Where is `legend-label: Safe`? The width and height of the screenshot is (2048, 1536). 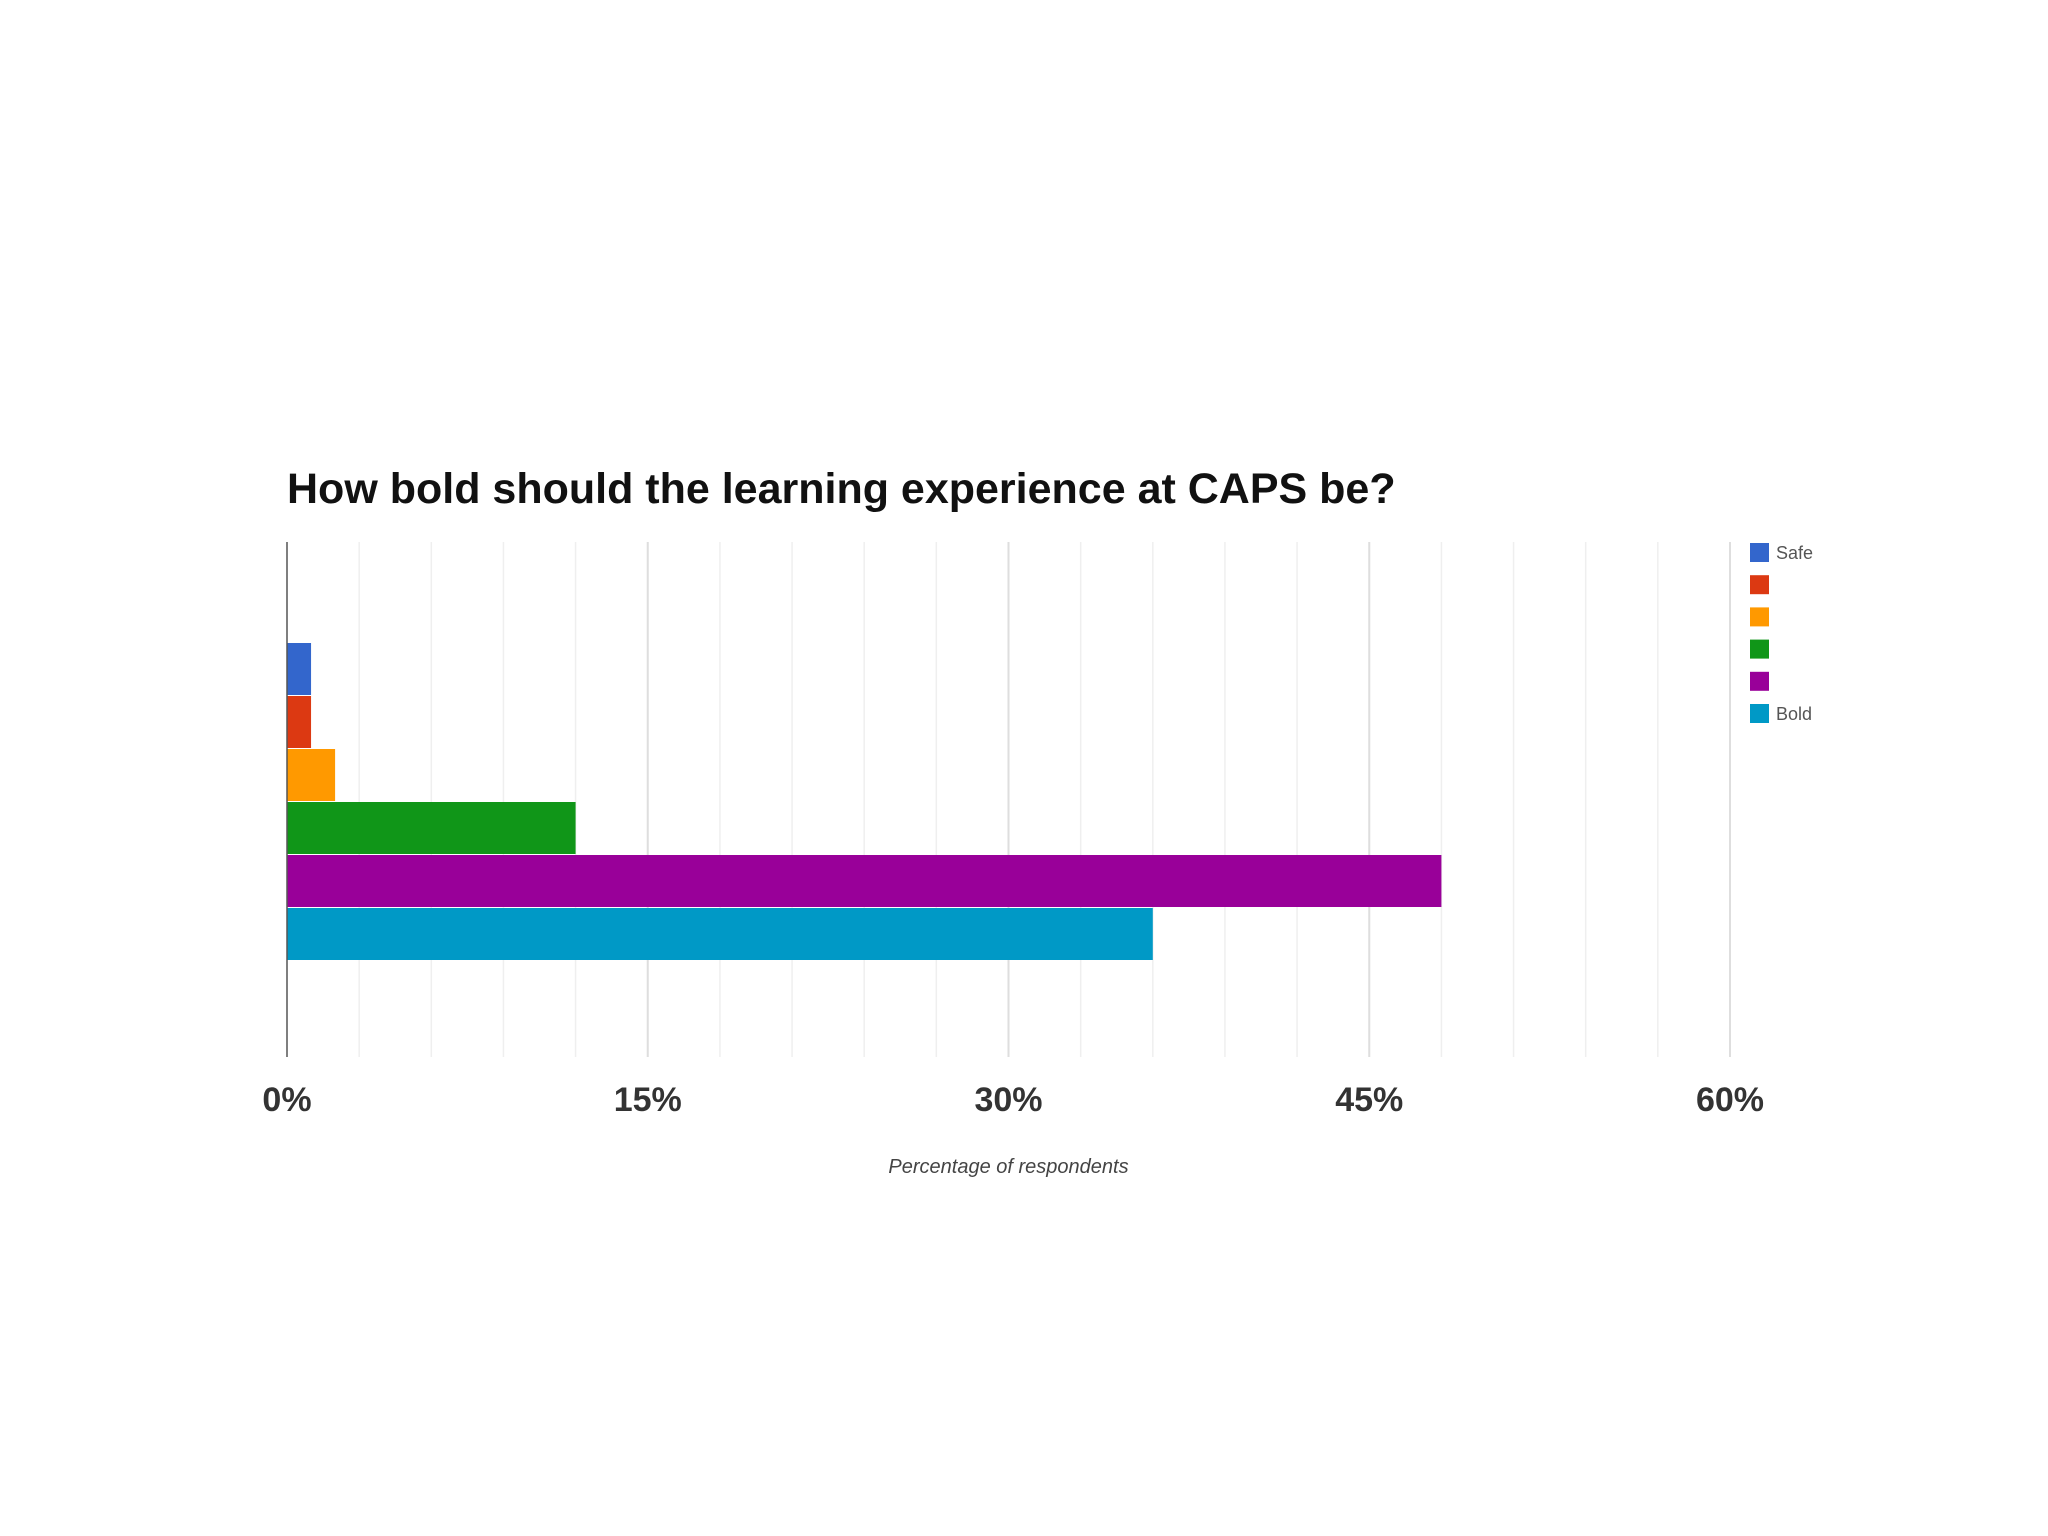 legend-label: Safe is located at coordinates (1794, 553).